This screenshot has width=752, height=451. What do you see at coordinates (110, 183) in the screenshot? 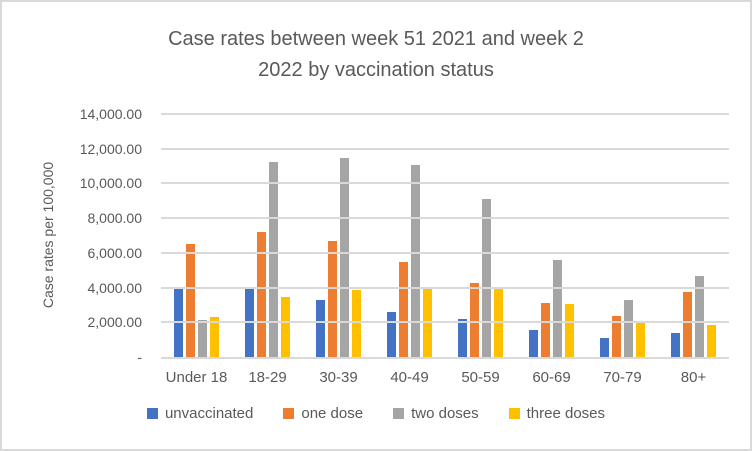
I see `y-tick-label: 10,000.00` at bounding box center [110, 183].